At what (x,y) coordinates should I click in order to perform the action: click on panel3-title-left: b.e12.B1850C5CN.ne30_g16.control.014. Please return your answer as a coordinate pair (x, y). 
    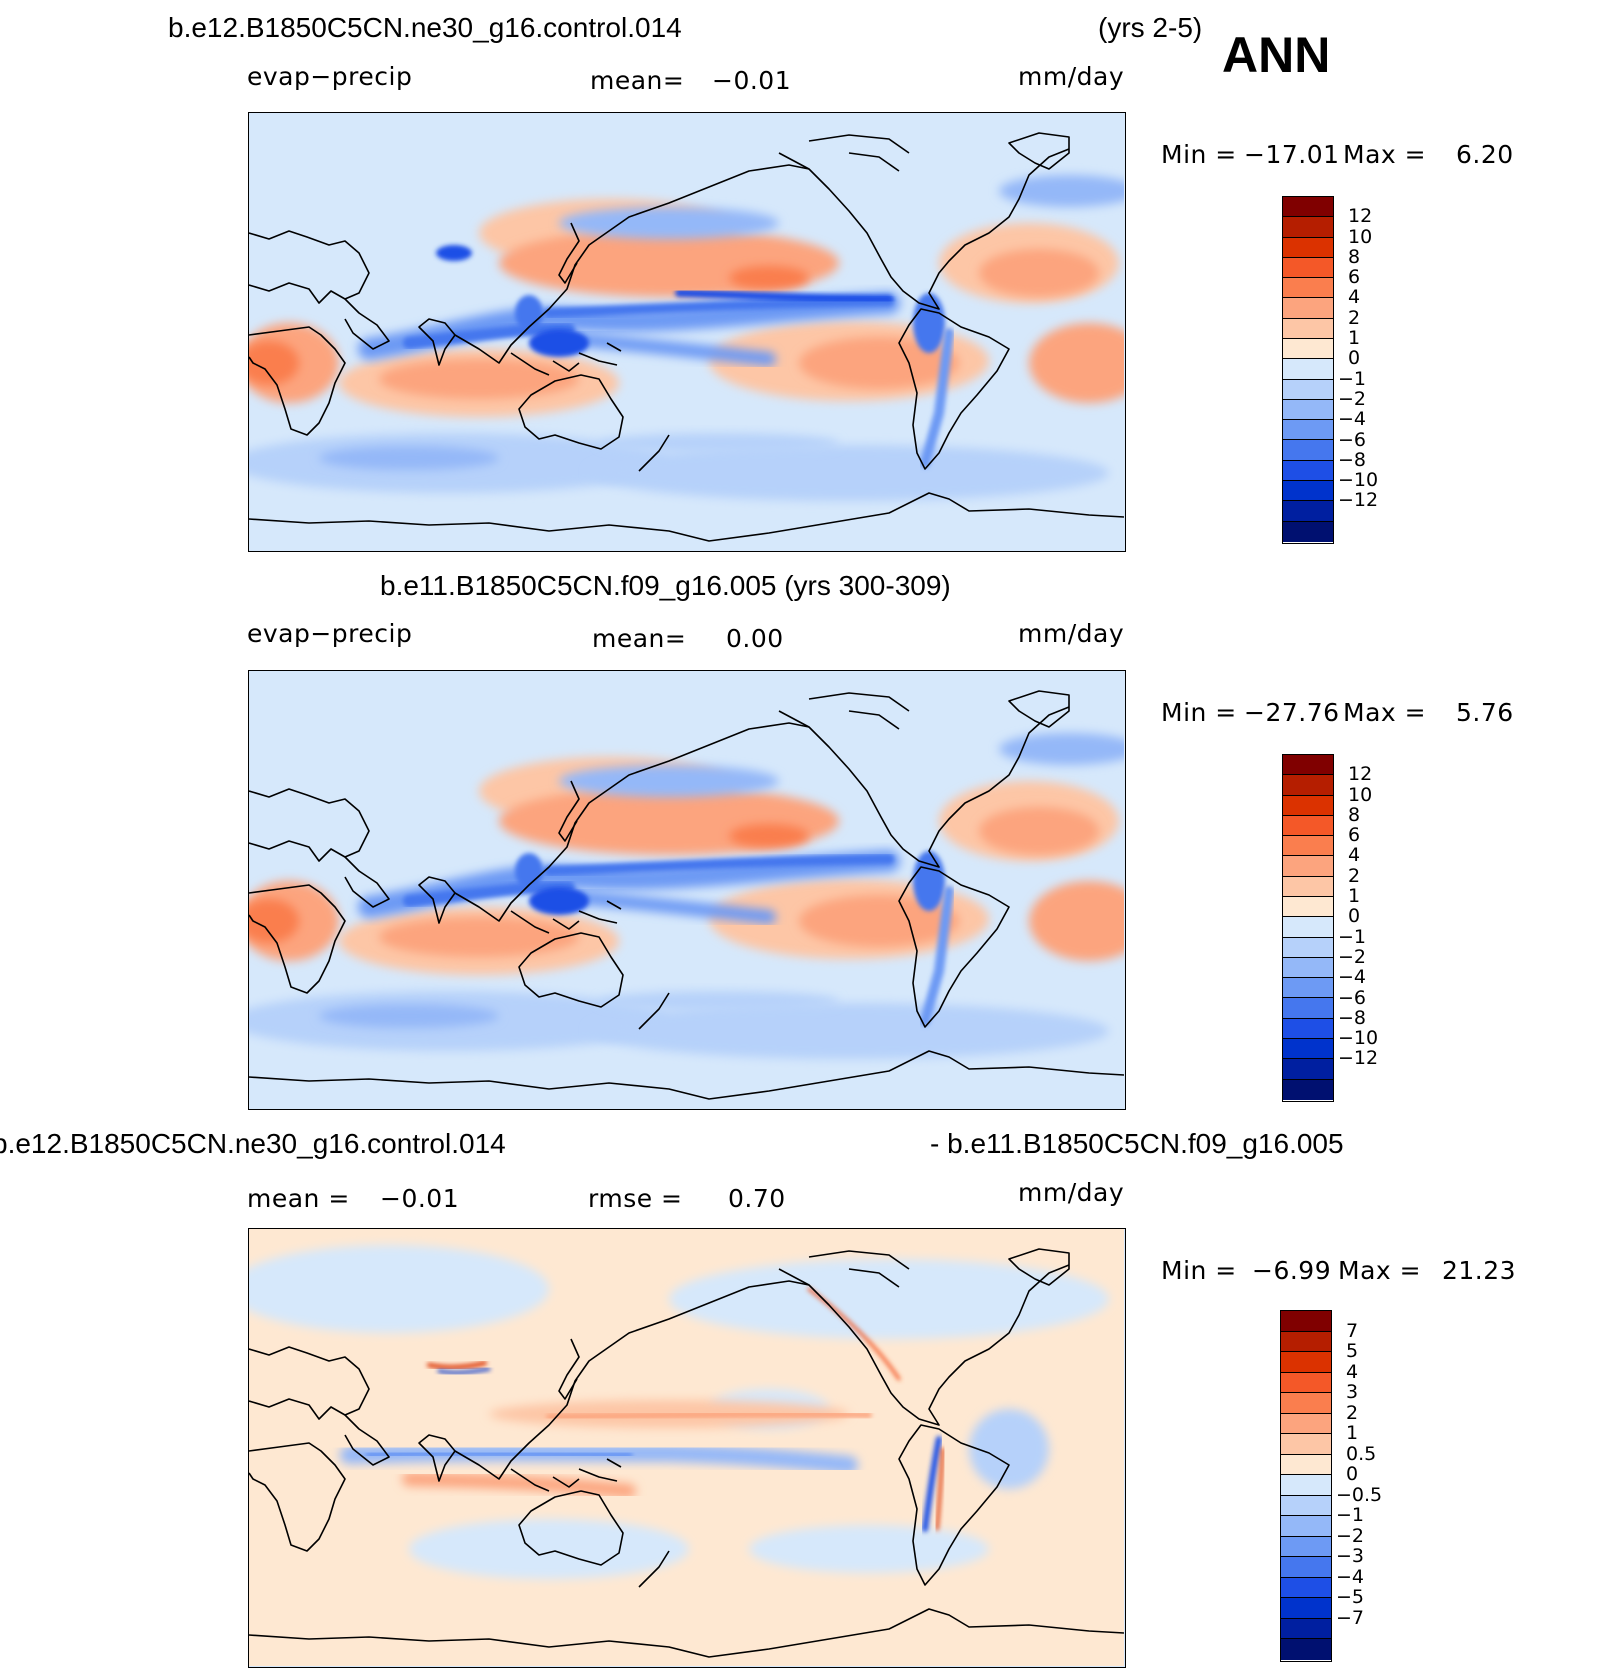
    Looking at the image, I should click on (253, 1143).